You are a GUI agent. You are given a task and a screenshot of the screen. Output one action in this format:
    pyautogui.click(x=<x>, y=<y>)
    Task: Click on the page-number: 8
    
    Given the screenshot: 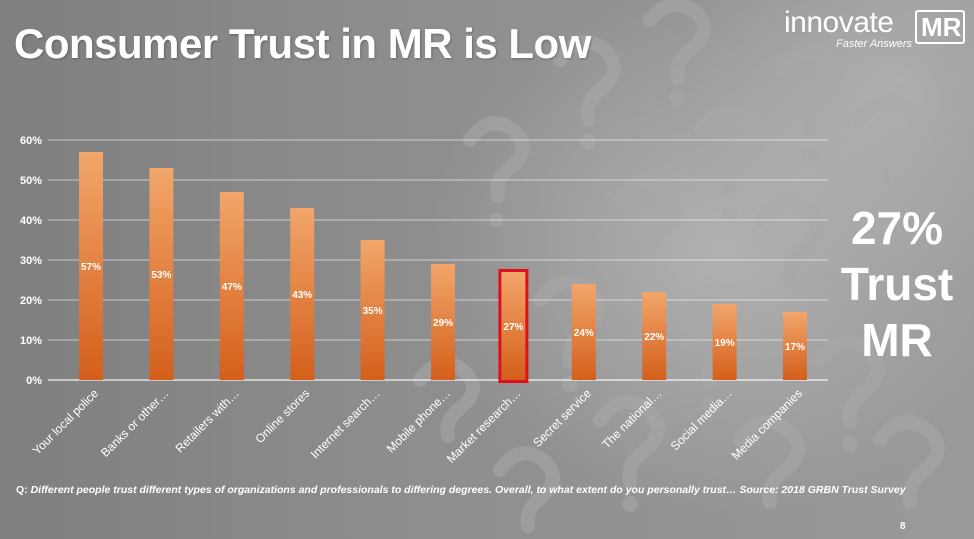 What is the action you would take?
    pyautogui.click(x=903, y=526)
    